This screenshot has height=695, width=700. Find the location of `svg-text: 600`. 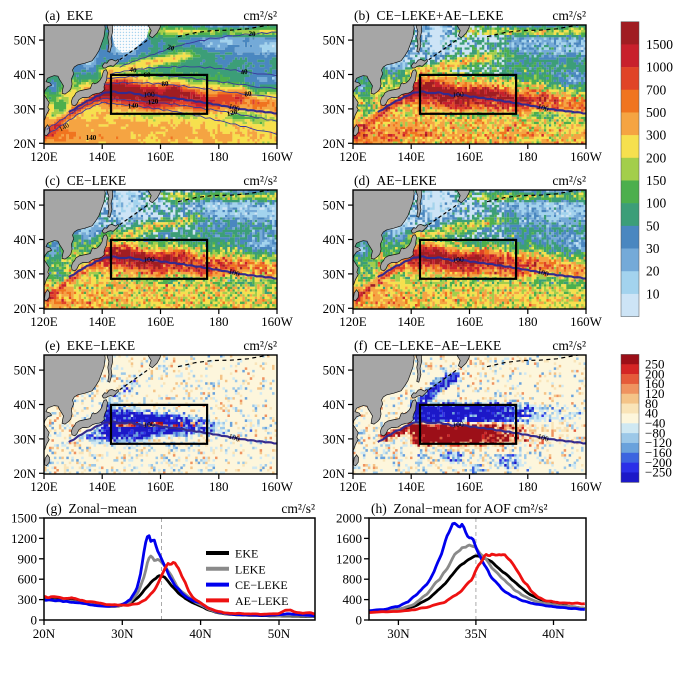

svg-text: 600 is located at coordinates (28, 579).